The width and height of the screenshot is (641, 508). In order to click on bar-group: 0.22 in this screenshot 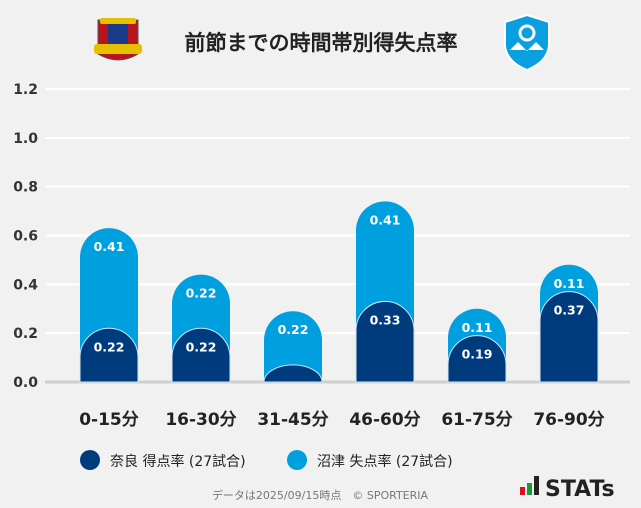, I will do `click(293, 347)`.